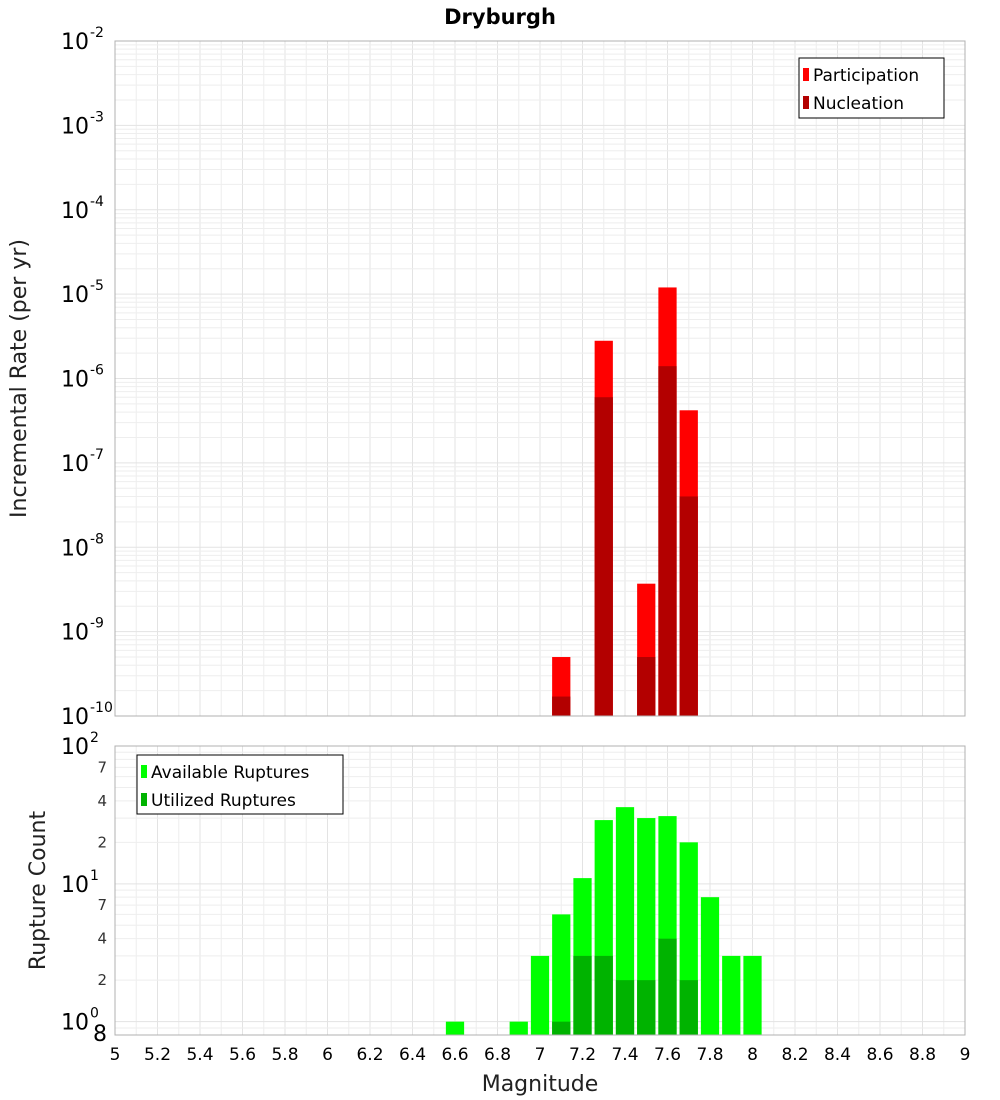 The image size is (1000, 1100). What do you see at coordinates (866, 76) in the screenshot?
I see `legend-label-participation: Participation` at bounding box center [866, 76].